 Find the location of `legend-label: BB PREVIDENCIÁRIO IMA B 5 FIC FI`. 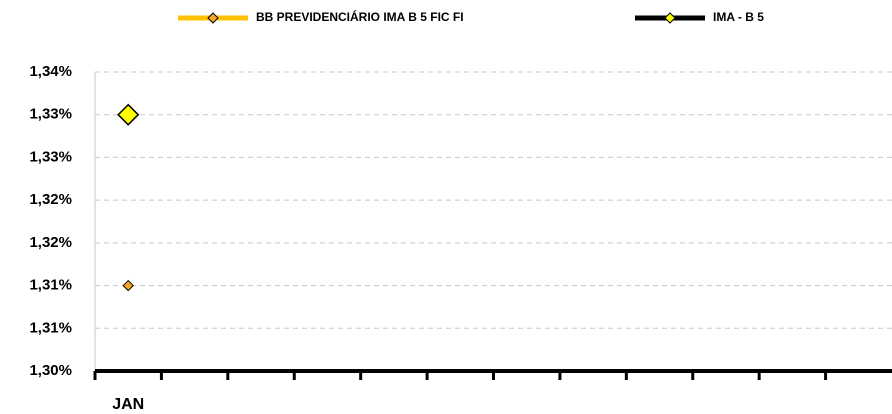

legend-label: BB PREVIDENCIÁRIO IMA B 5 FIC FI is located at coordinates (360, 16).